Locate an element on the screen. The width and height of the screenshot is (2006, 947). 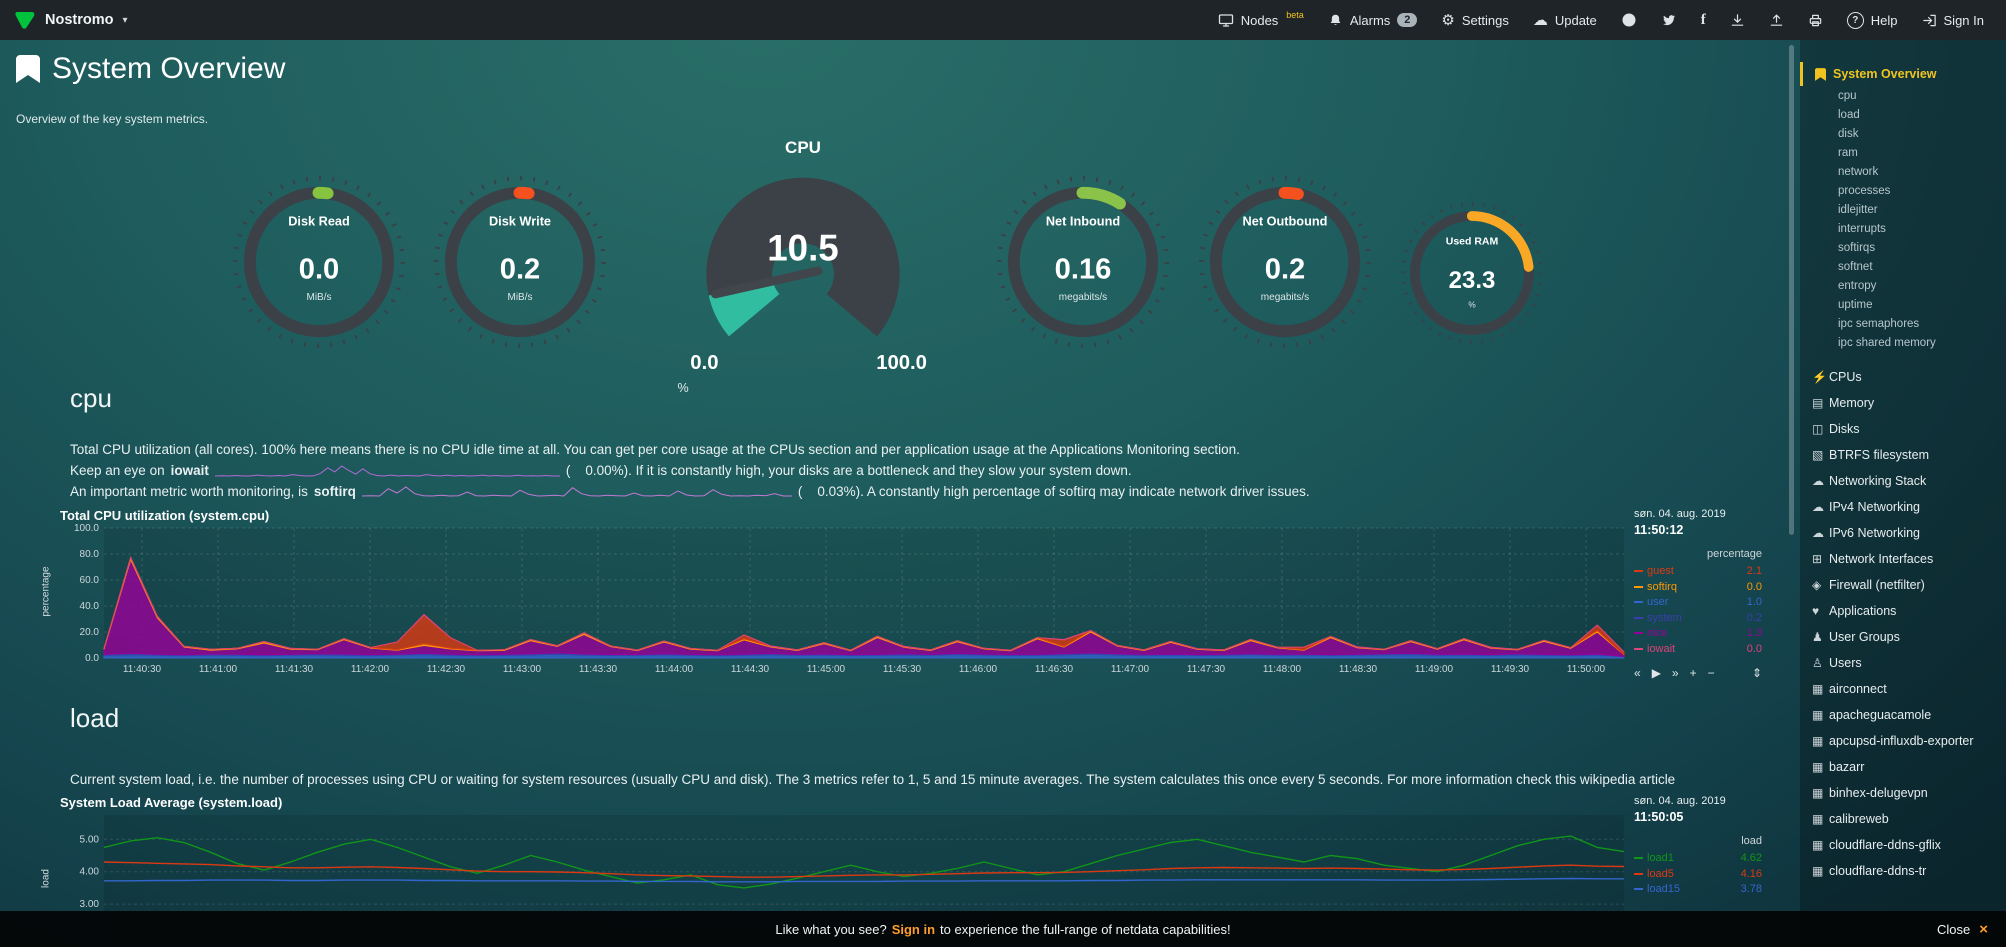
sidebar-item-disk: disk is located at coordinates (1848, 133).